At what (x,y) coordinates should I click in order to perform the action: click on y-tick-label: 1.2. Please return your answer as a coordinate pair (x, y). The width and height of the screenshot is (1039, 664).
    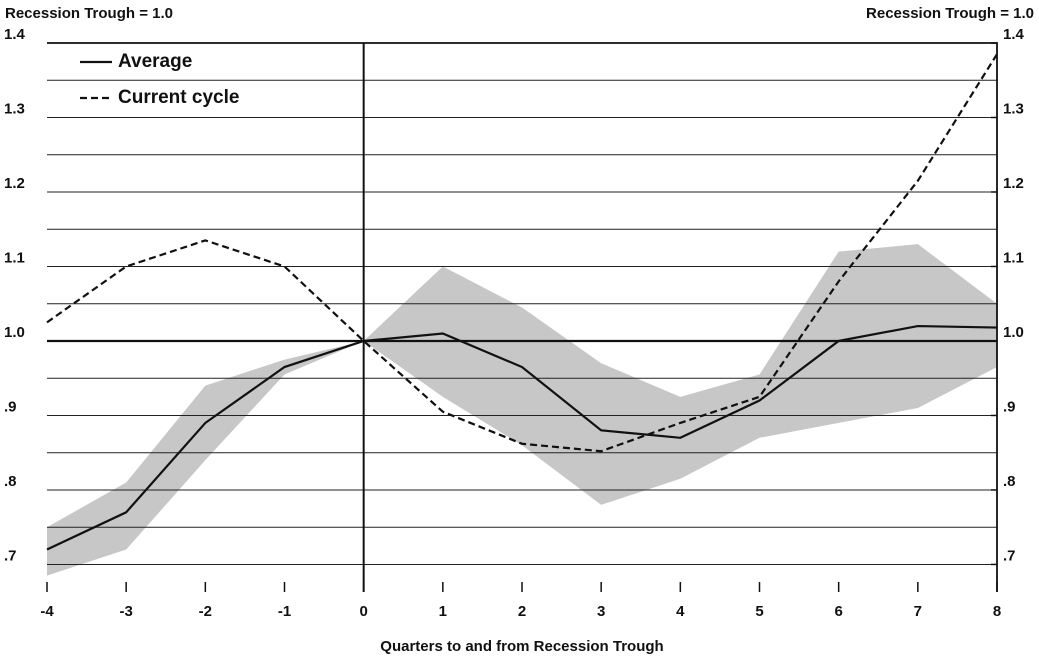
    Looking at the image, I should click on (14, 183).